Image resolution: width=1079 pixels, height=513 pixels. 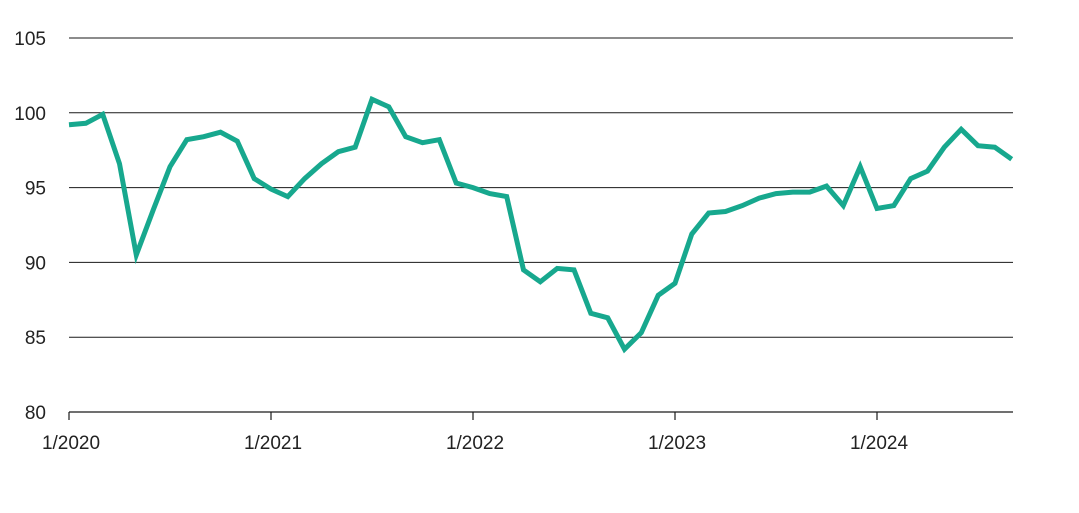 I want to click on y-tick-label: 95, so click(x=35, y=189).